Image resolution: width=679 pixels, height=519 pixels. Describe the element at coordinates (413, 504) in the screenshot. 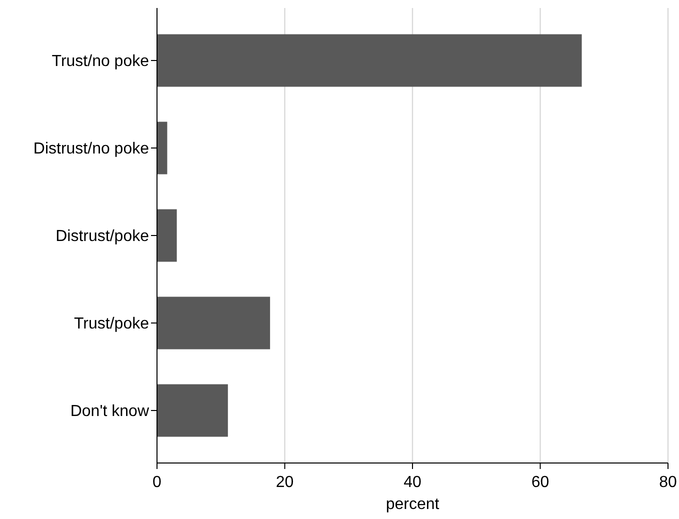

I see `x-axis-title: percent` at that location.